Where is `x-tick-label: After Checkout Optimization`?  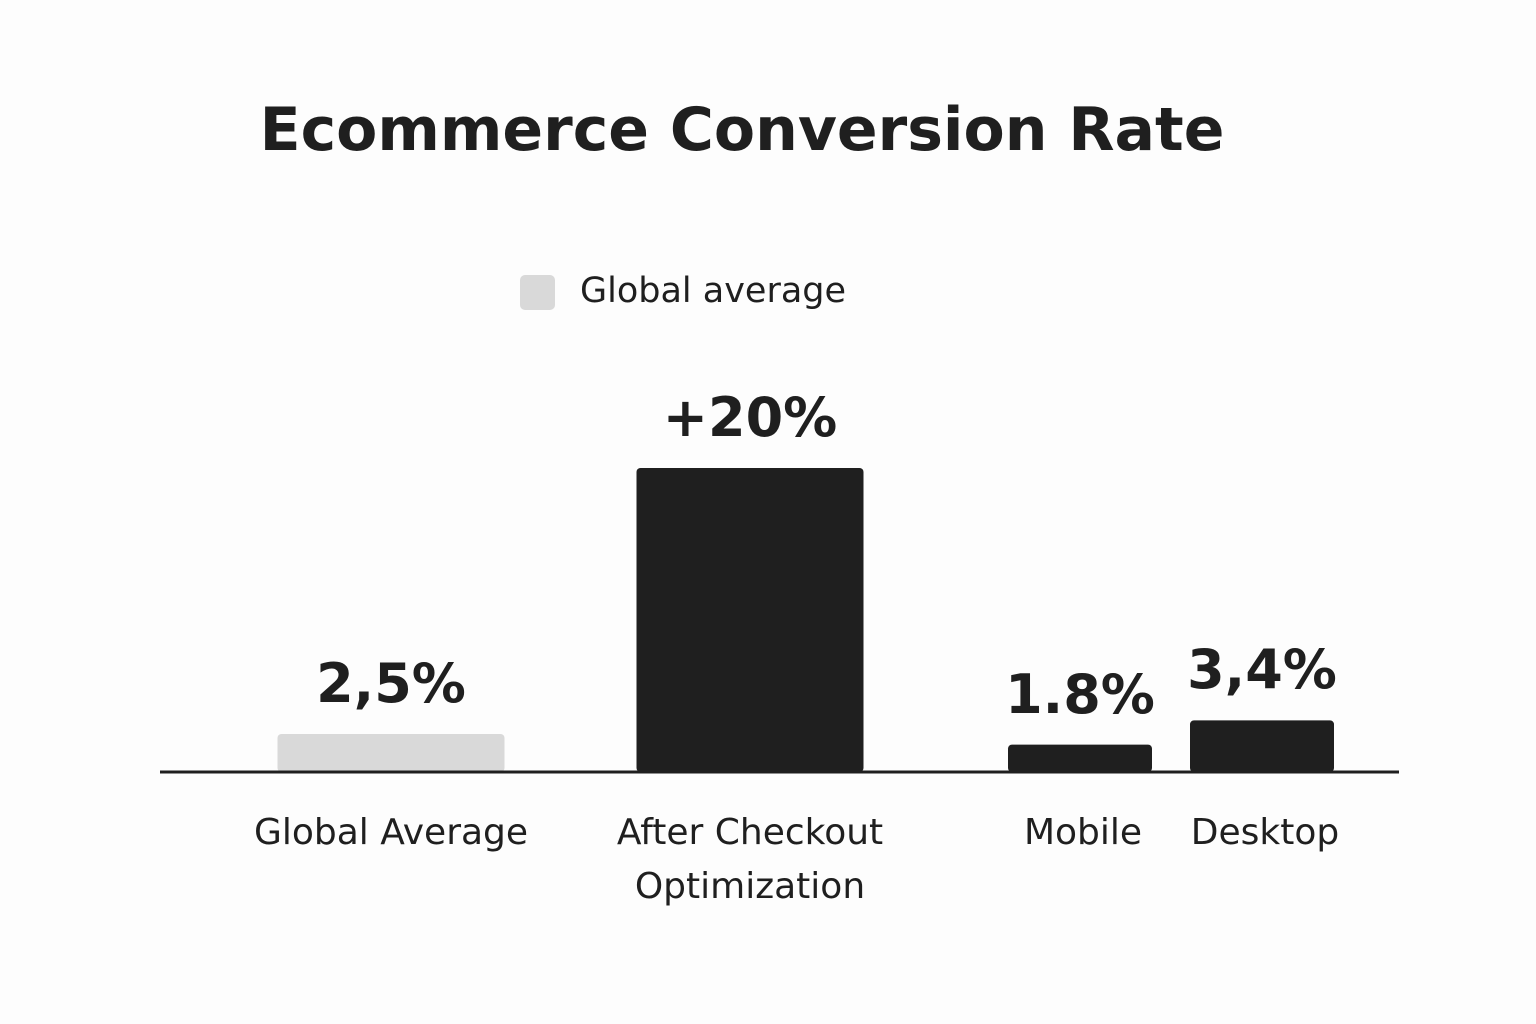 x-tick-label: After Checkout Optimization is located at coordinates (750, 859).